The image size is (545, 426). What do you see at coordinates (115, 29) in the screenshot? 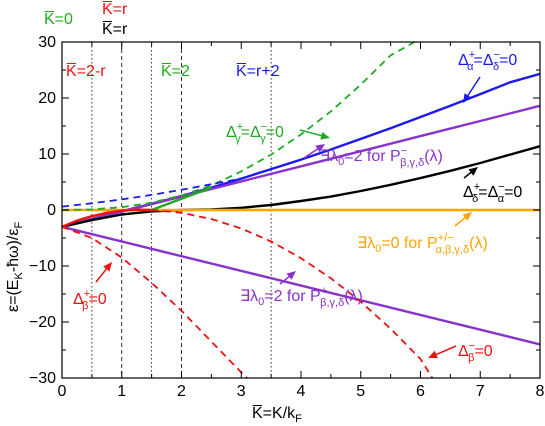
I see `top-label-kr-black: K̅=r` at bounding box center [115, 29].